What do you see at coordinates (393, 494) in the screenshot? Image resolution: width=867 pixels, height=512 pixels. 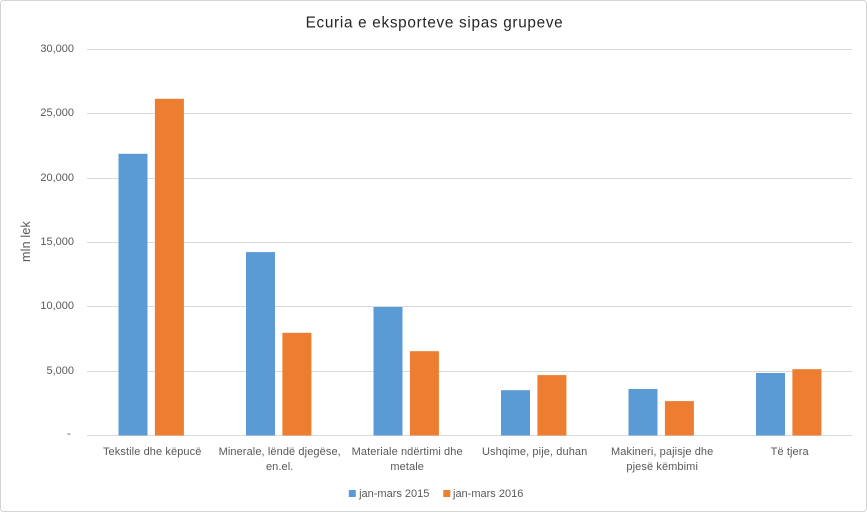 I see `svg-text: jan-mars 2015` at bounding box center [393, 494].